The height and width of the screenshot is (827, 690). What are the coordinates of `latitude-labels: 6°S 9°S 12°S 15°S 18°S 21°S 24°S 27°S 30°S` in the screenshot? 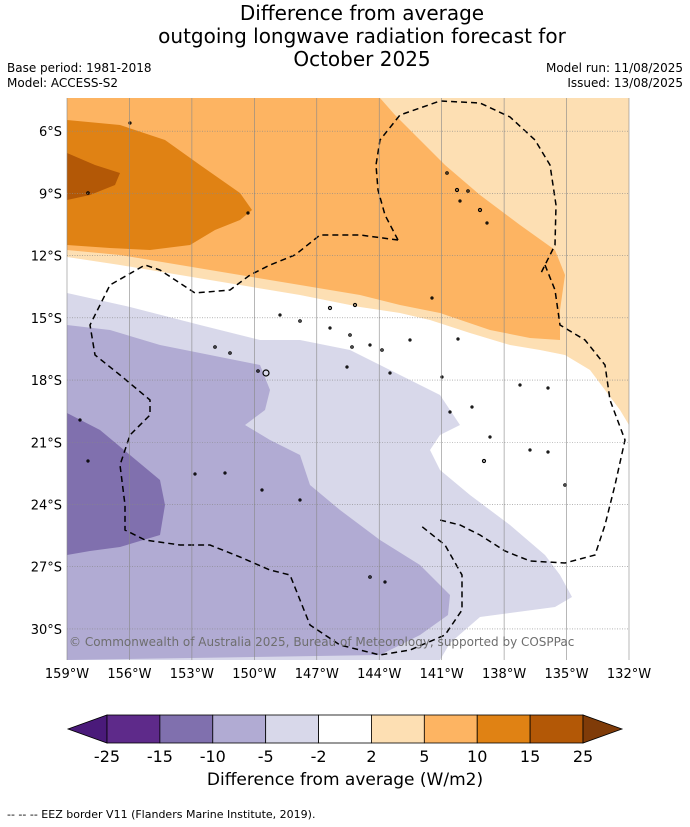 It's located at (46, 381).